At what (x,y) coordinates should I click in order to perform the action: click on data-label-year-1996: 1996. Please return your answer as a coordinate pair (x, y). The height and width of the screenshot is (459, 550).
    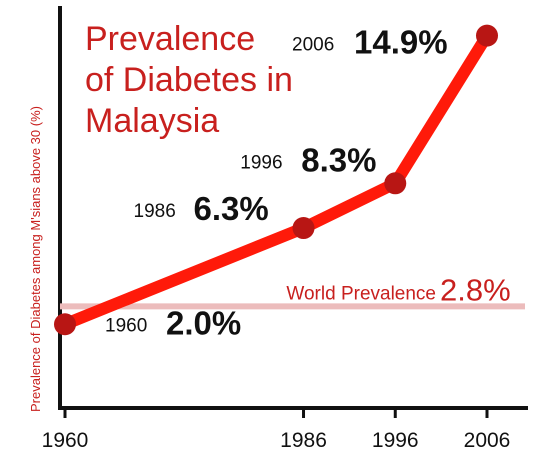
    Looking at the image, I should click on (261, 162).